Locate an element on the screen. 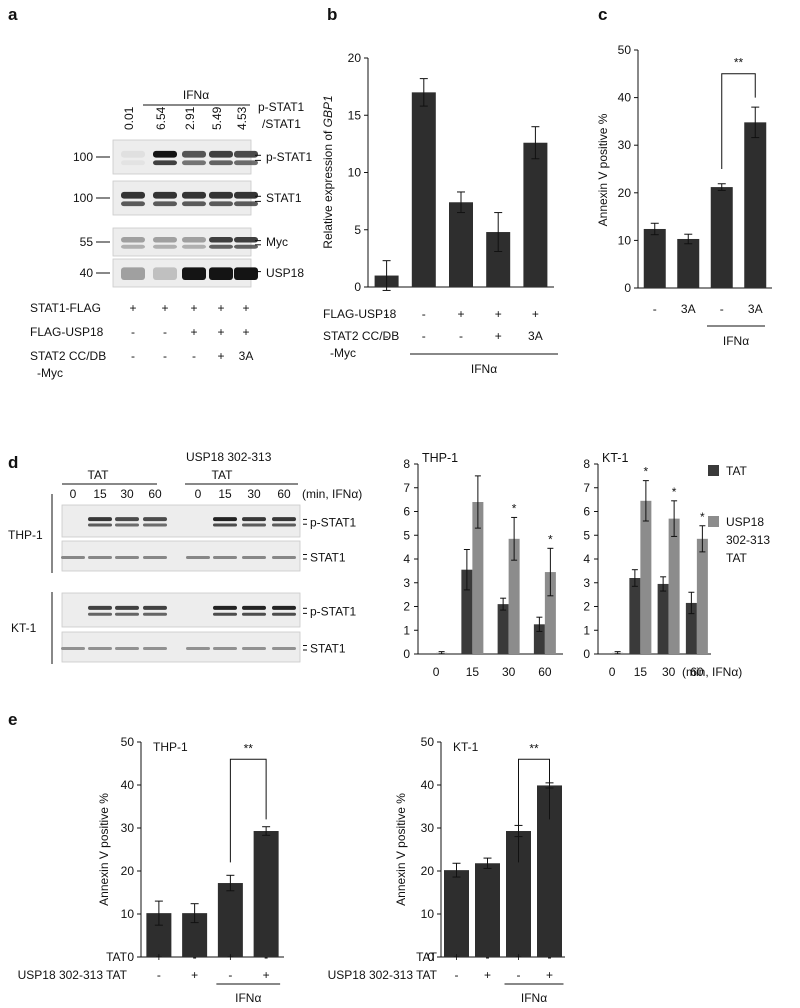  legend-label: TAT is located at coordinates (737, 471).